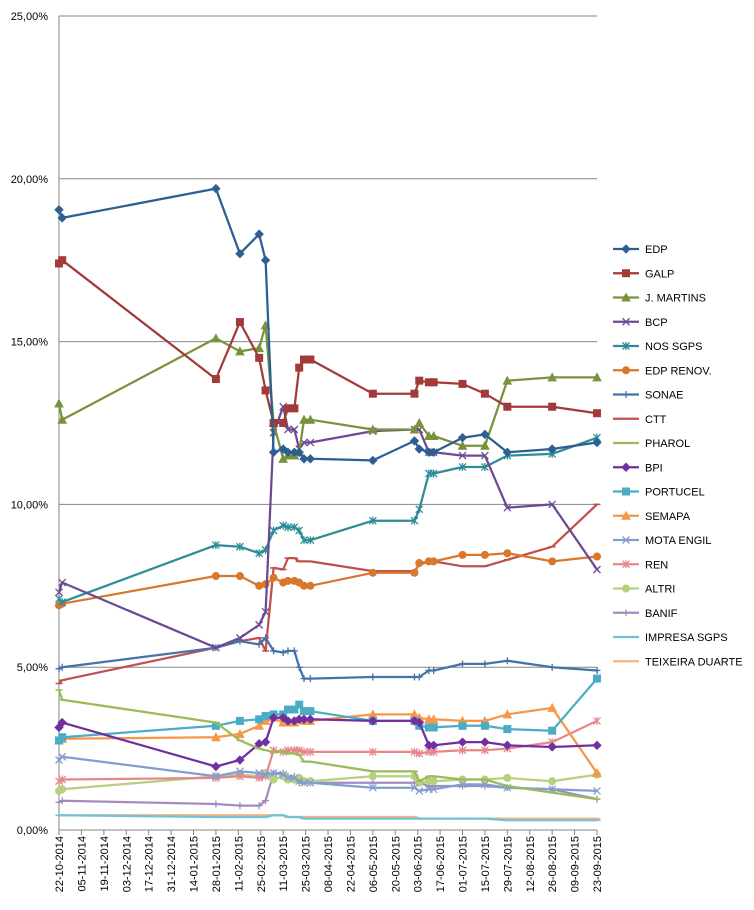  What do you see at coordinates (656, 250) in the screenshot?
I see `legend-label: EDP` at bounding box center [656, 250].